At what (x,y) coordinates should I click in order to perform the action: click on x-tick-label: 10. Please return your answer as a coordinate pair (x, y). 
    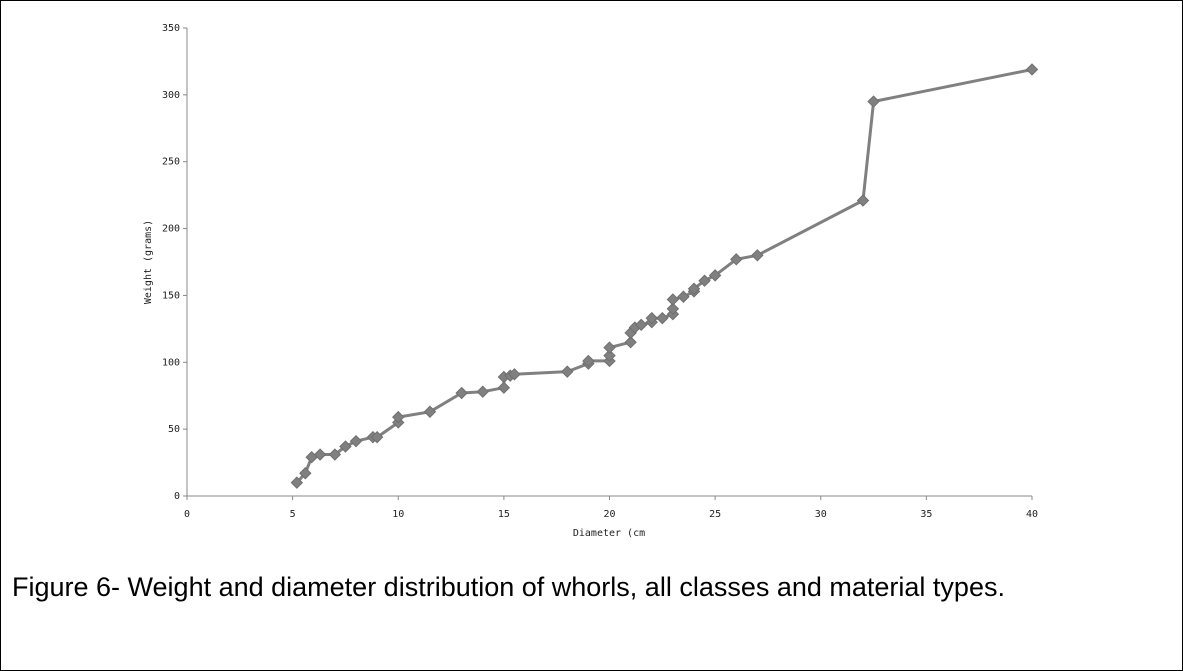
    Looking at the image, I should click on (398, 514).